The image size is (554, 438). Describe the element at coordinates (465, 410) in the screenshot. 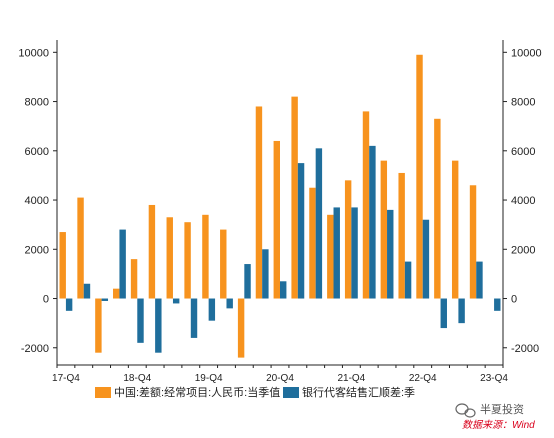

I see `wechat-icon` at that location.